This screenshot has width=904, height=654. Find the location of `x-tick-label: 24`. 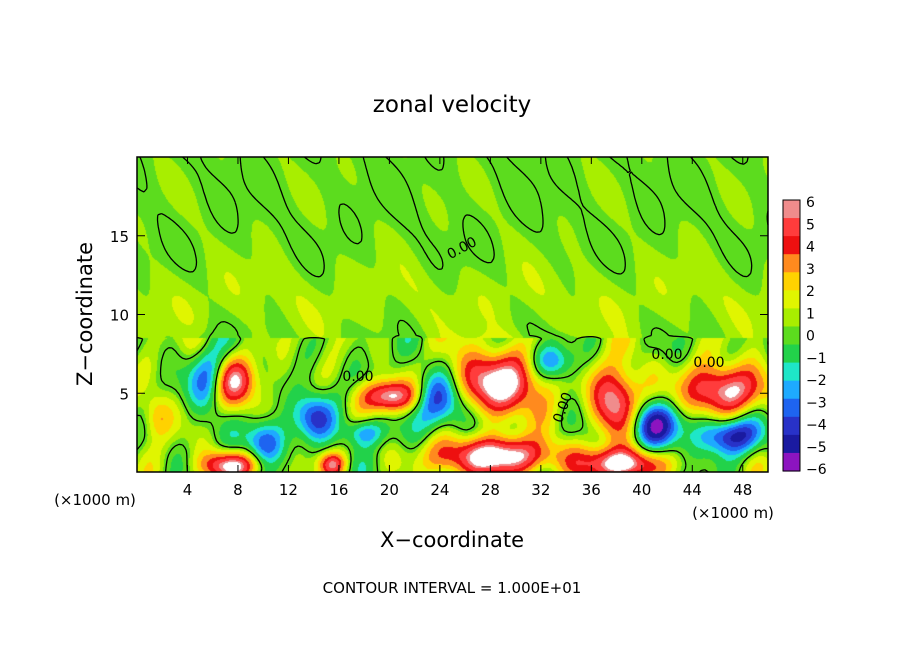

x-tick-label: 24 is located at coordinates (439, 490).